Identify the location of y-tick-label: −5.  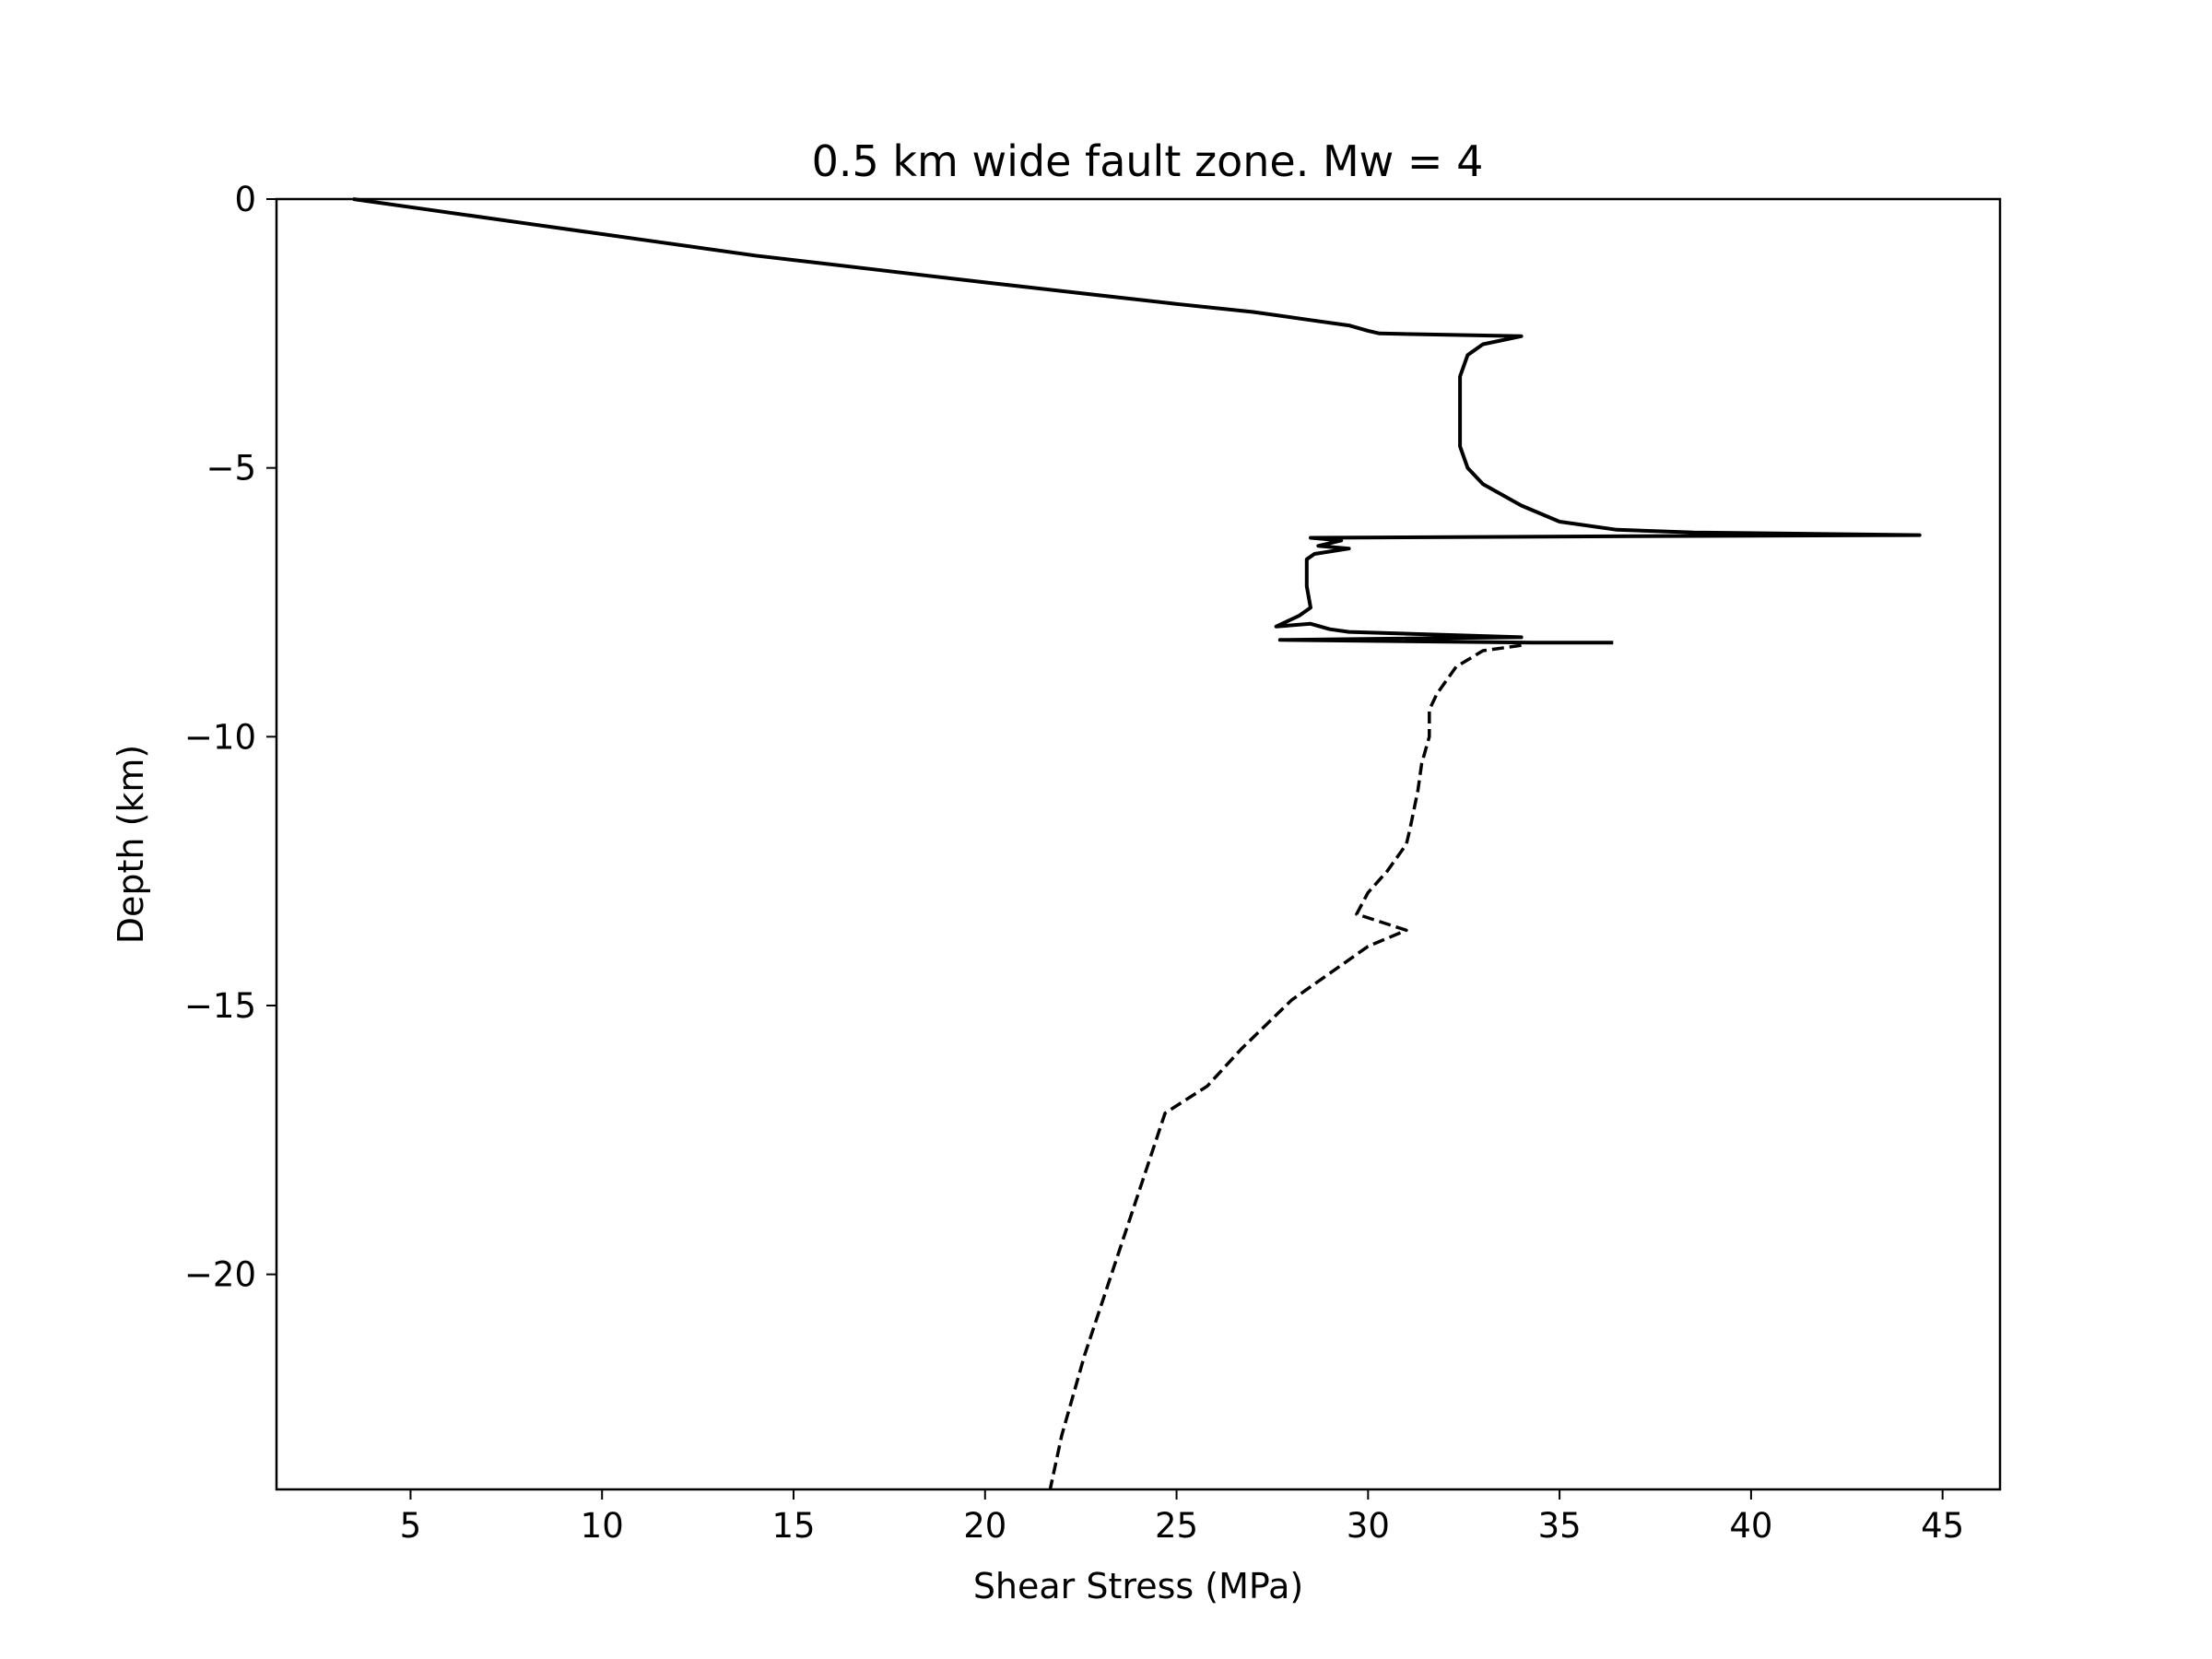
(231, 468).